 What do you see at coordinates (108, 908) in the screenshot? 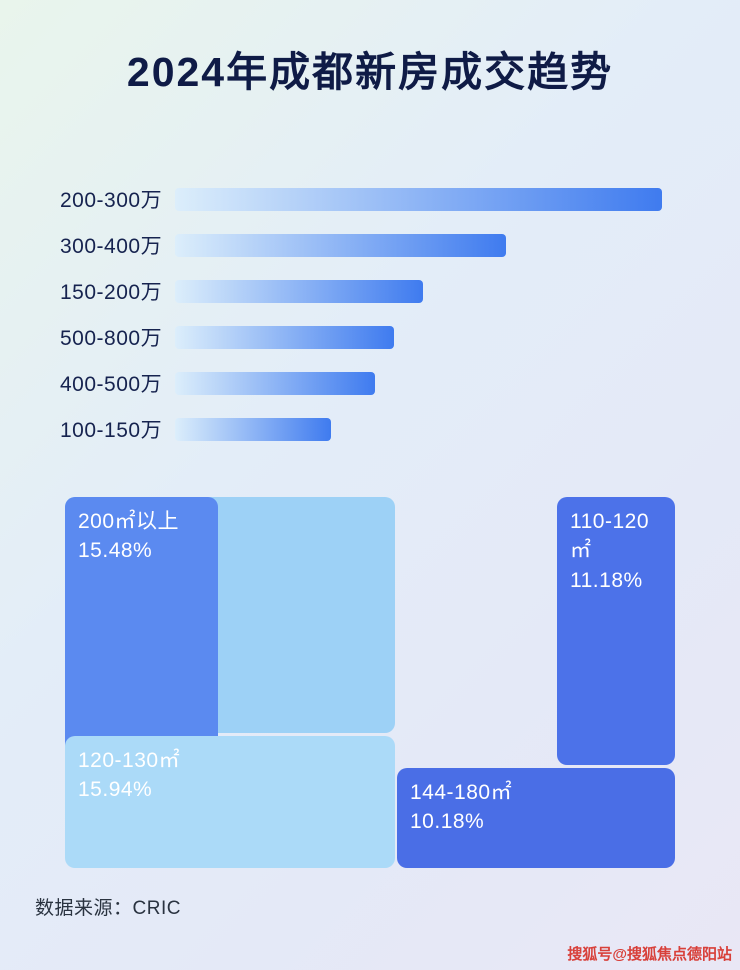
I see `data-source-label: 数据来源：CRIC` at bounding box center [108, 908].